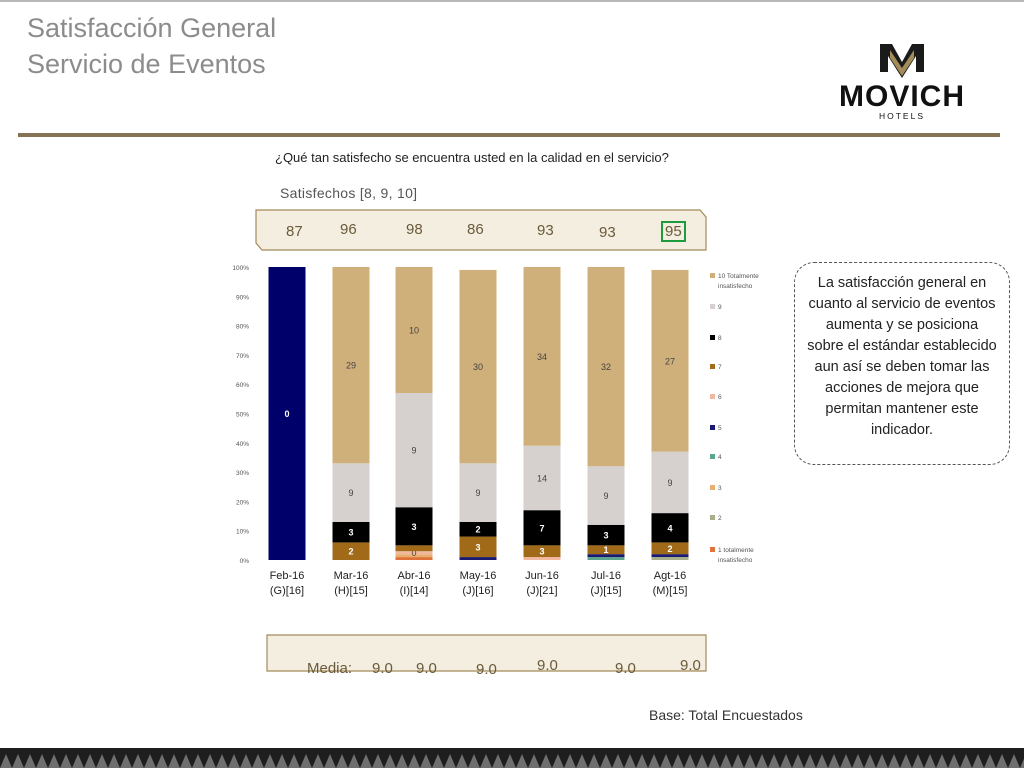  I want to click on satisfied-label: Satisfechos [8, 9, 10], so click(349, 193).